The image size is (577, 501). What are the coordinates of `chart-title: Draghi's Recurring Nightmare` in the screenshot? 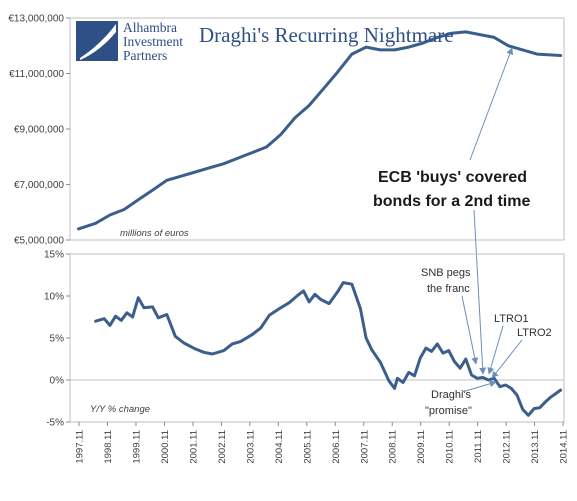 It's located at (326, 35).